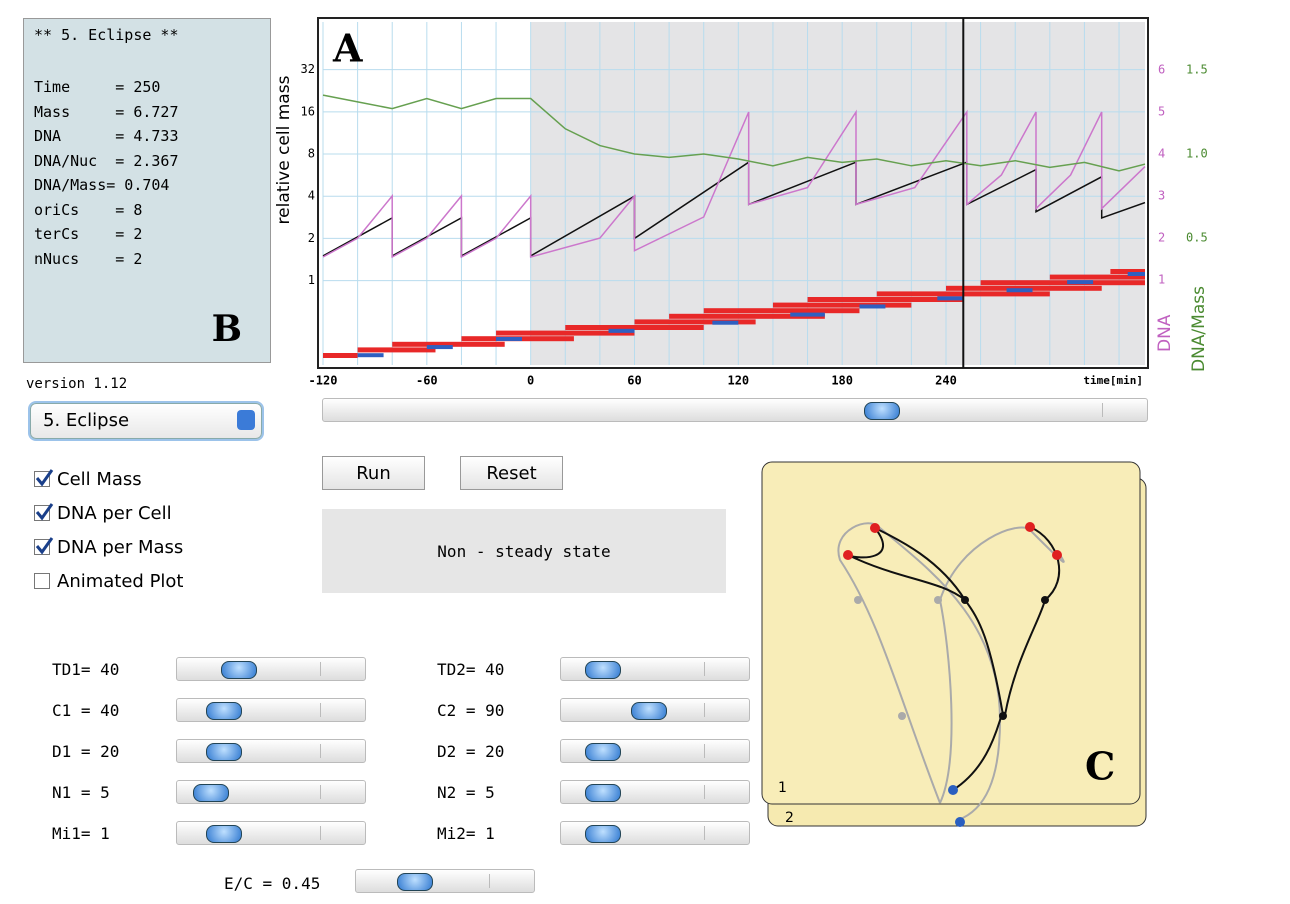 The image size is (1290, 904). I want to click on y2-tick-label: 4, so click(1161, 153).